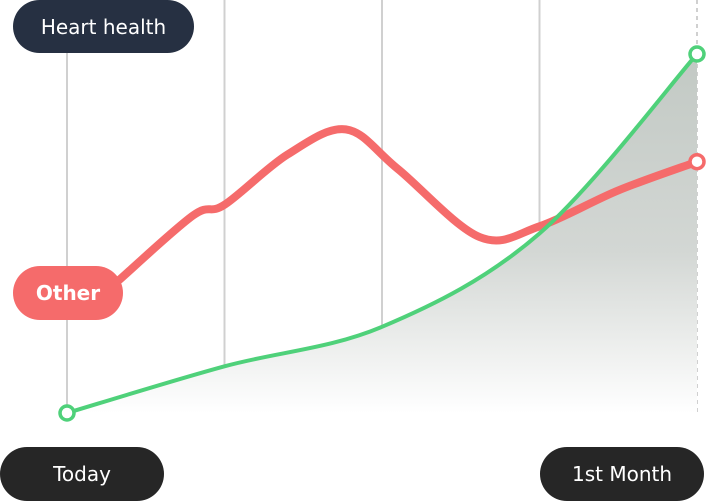 The height and width of the screenshot is (503, 708). What do you see at coordinates (67, 413) in the screenshot?
I see `start-point` at bounding box center [67, 413].